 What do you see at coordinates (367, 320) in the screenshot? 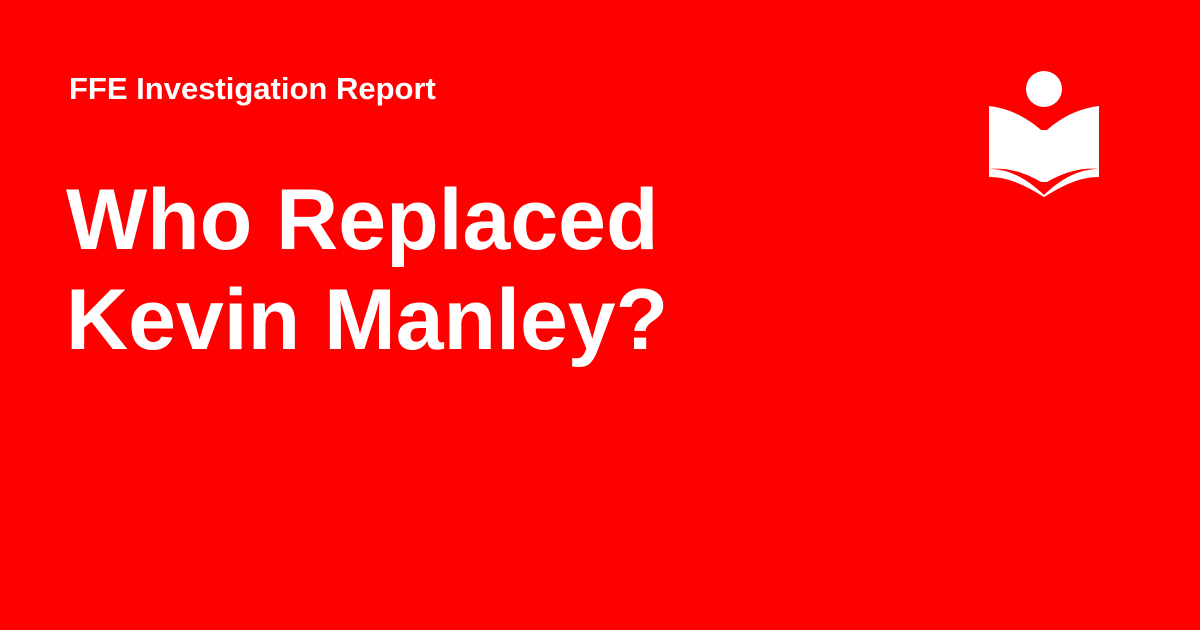
I see `headline-line-2: Kevin Manley?` at bounding box center [367, 320].